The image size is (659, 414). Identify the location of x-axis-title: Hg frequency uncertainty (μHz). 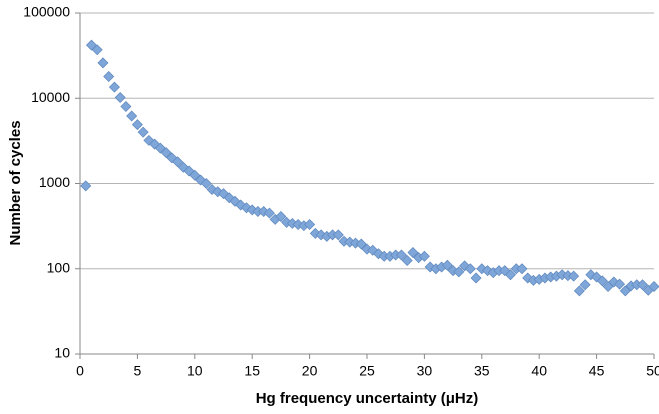
(367, 398).